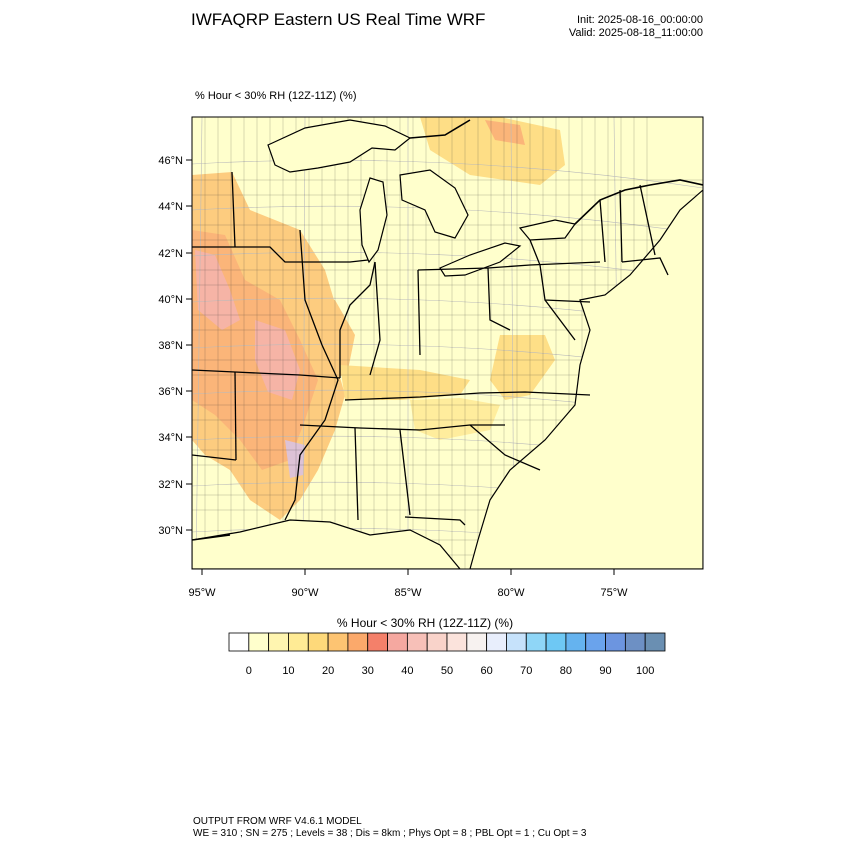 Image resolution: width=850 pixels, height=850 pixels. I want to click on lake-ontario, so click(547, 230).